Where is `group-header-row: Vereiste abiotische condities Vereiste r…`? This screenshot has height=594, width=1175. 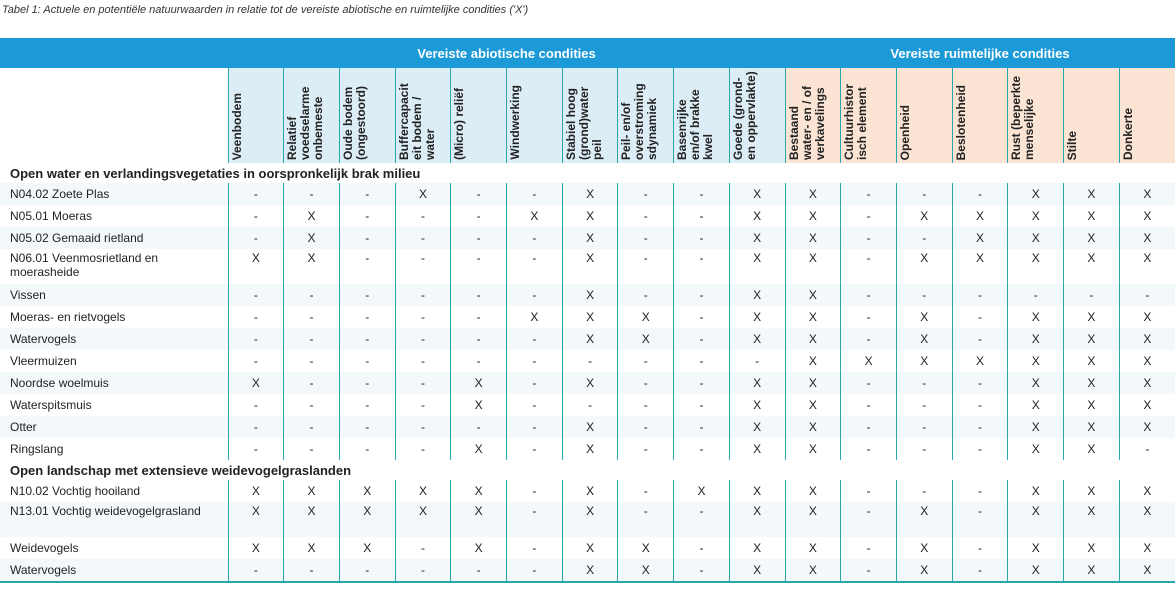
group-header-row: Vereiste abiotische condities Vereiste r… is located at coordinates (587, 53).